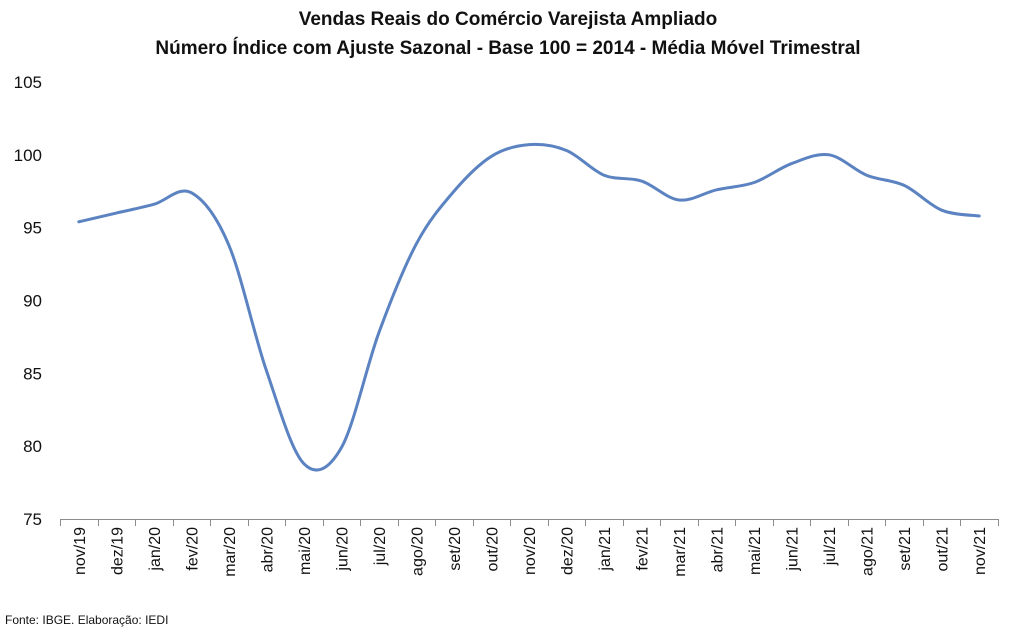 This screenshot has width=1013, height=632. What do you see at coordinates (980, 551) in the screenshot?
I see `x-tick-label: nov/21` at bounding box center [980, 551].